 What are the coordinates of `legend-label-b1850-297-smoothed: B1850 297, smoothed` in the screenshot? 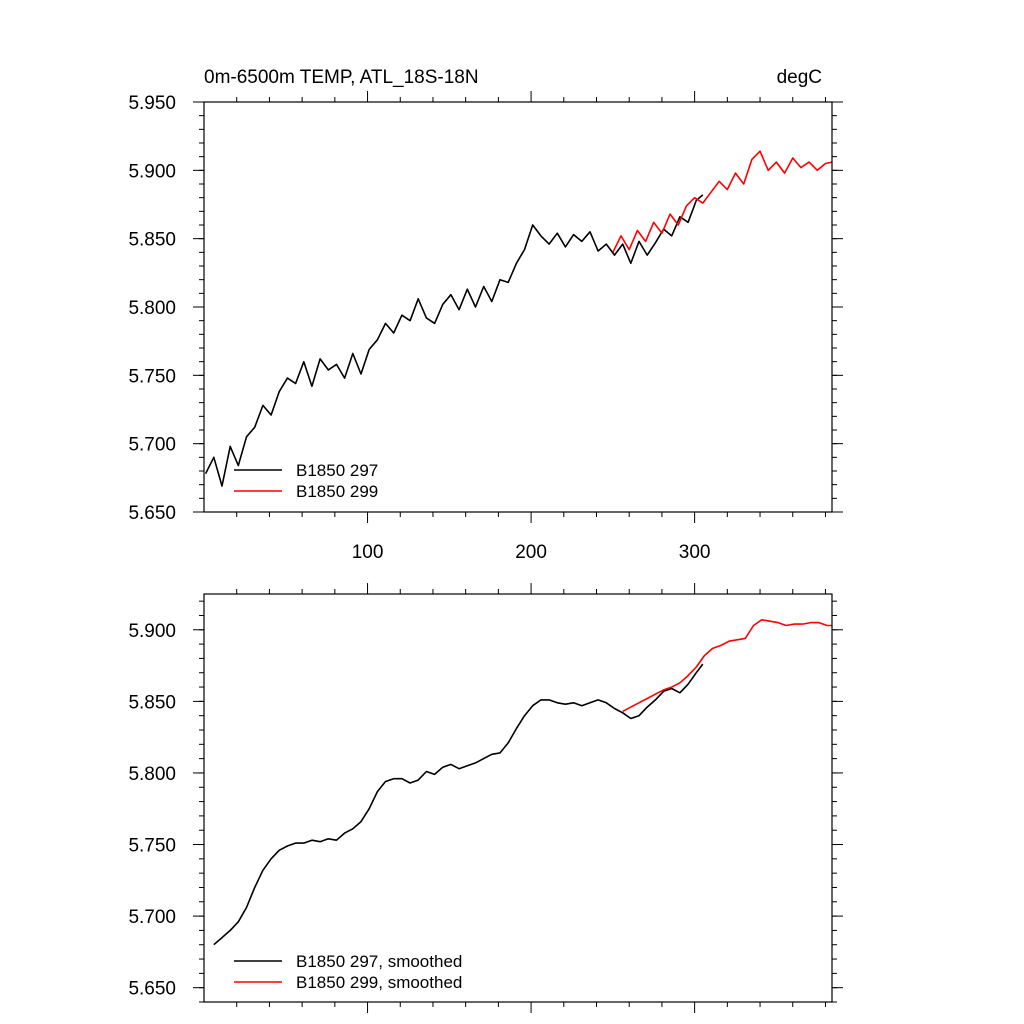 It's located at (379, 961).